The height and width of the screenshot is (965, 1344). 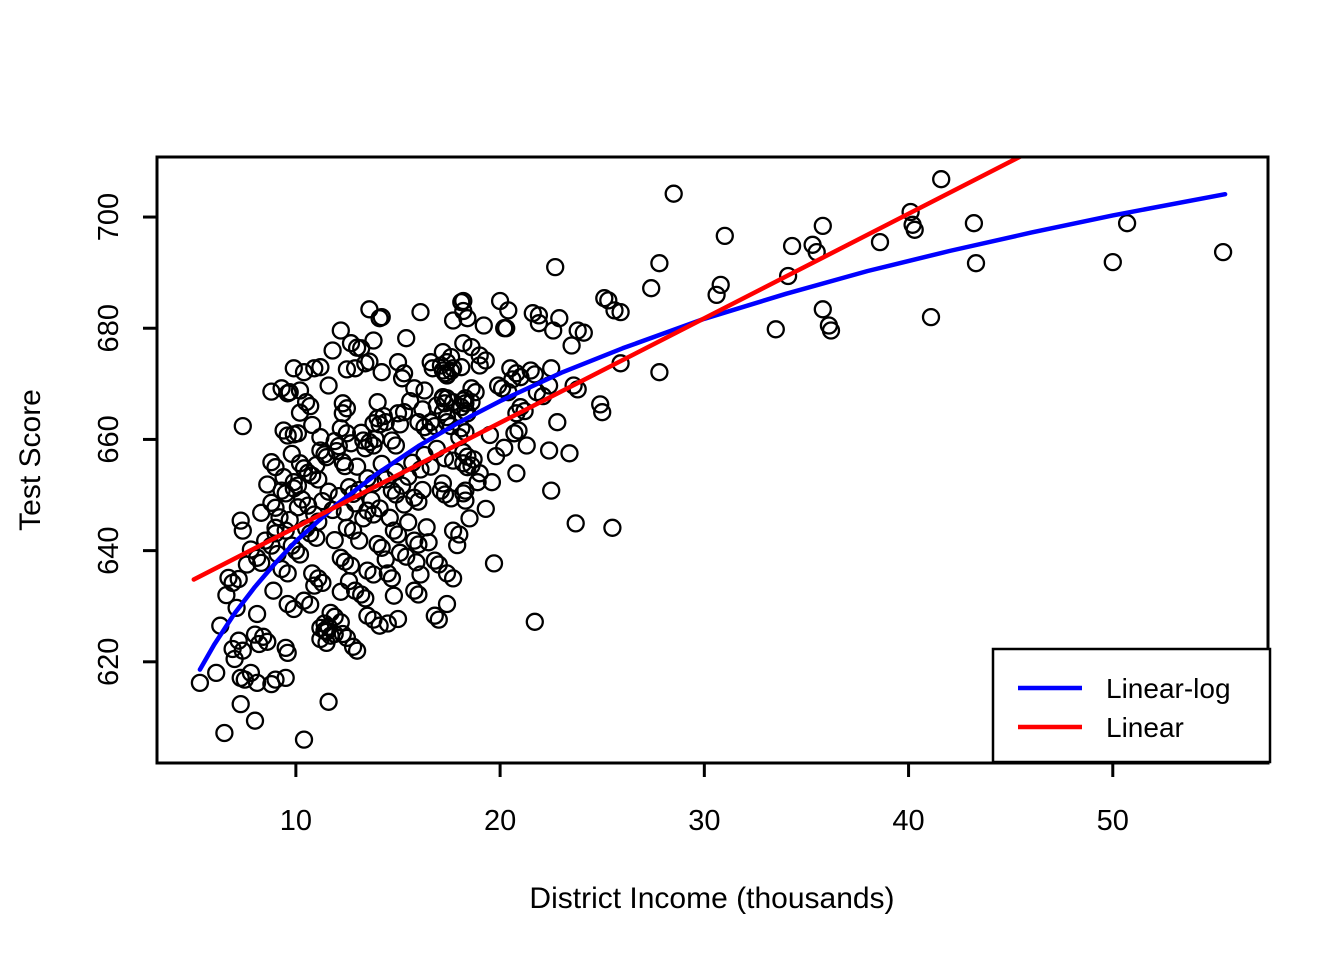 What do you see at coordinates (296, 821) in the screenshot?
I see `x-tick-label: 10` at bounding box center [296, 821].